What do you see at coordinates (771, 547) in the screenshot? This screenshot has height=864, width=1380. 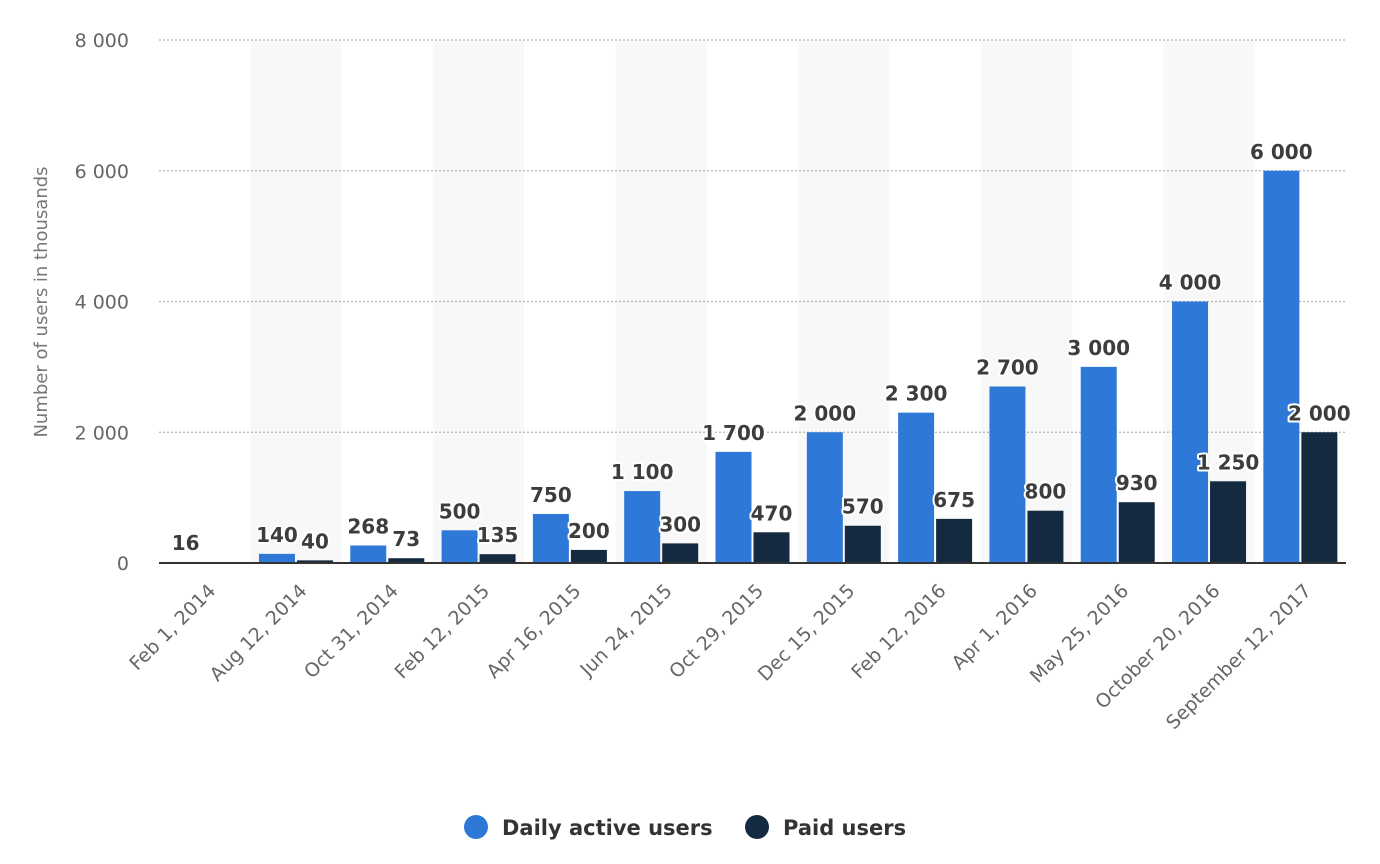 I see `bar-paid-users-oct-29-2015` at bounding box center [771, 547].